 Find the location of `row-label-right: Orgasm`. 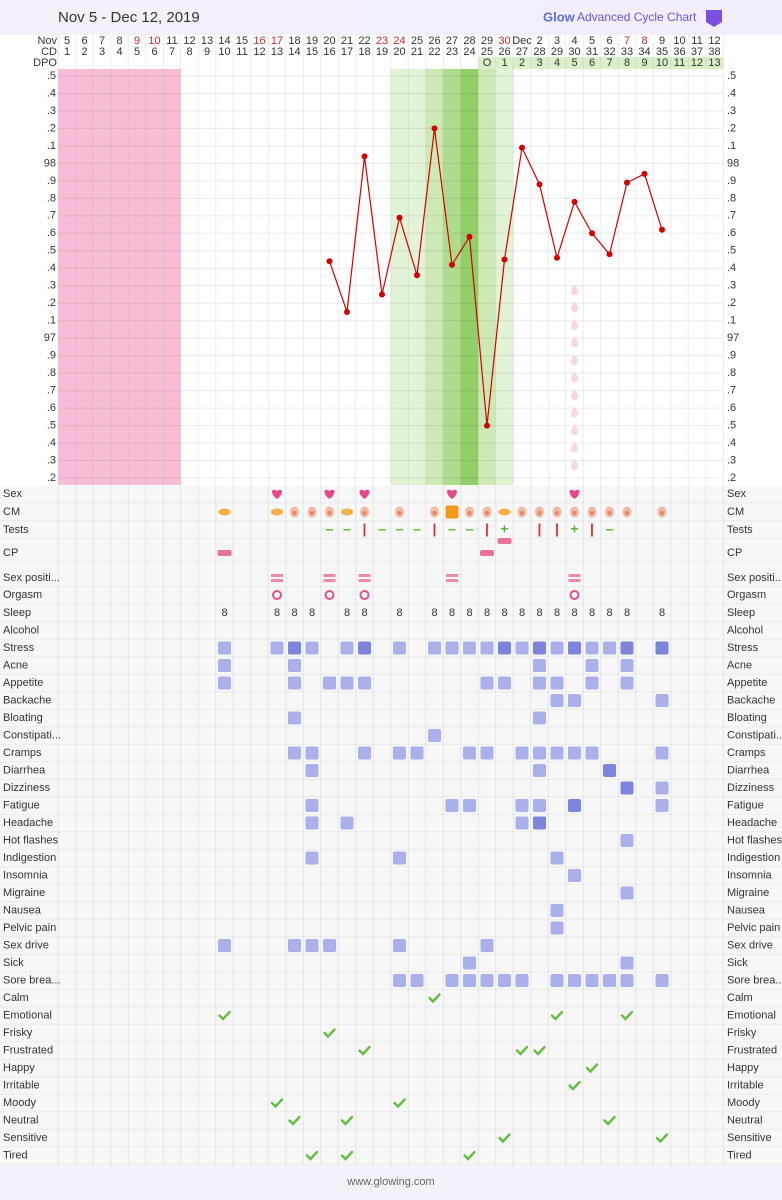

row-label-right: Orgasm is located at coordinates (746, 595).